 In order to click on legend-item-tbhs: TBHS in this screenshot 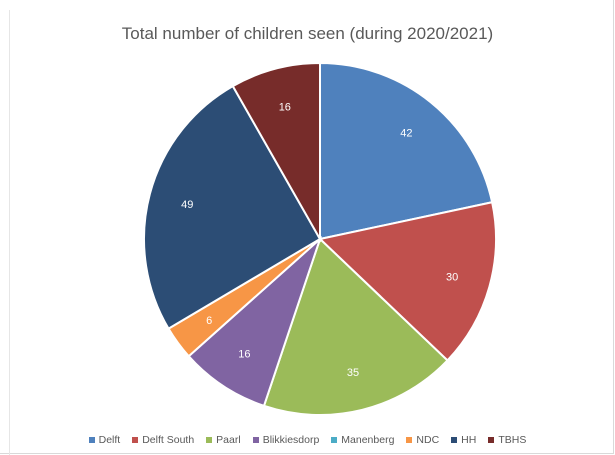, I will do `click(507, 440)`.